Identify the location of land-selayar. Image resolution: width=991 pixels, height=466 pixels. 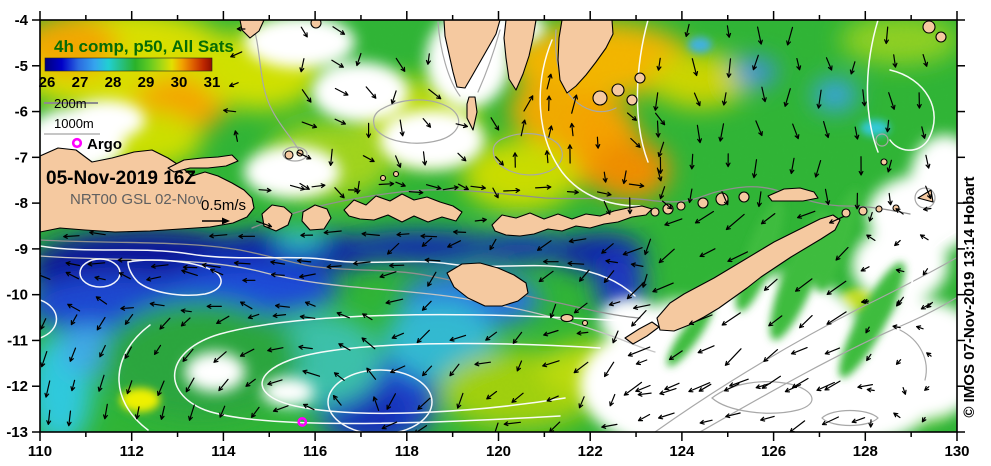
(472, 113).